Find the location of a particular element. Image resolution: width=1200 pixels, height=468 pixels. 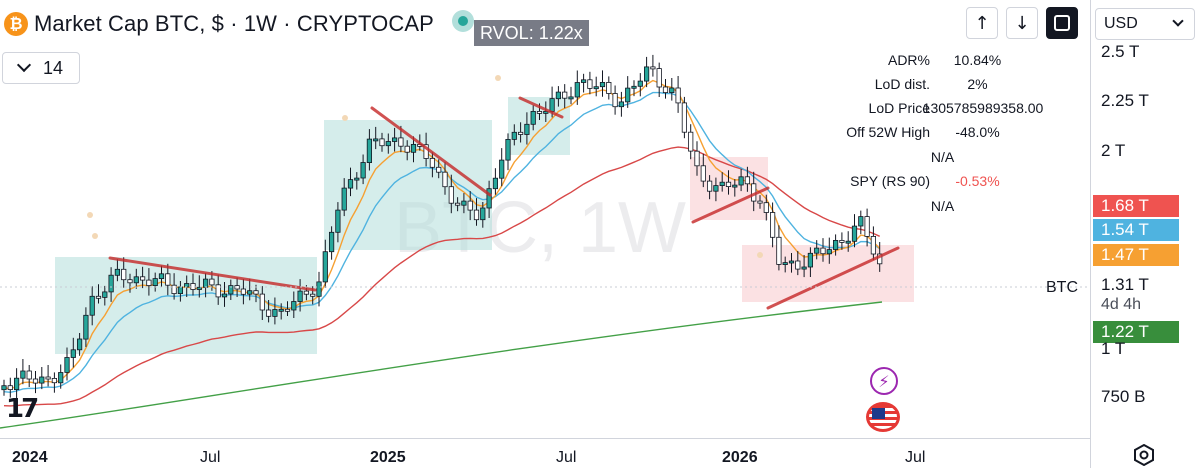

stat-value: 10.84% is located at coordinates (977, 60).